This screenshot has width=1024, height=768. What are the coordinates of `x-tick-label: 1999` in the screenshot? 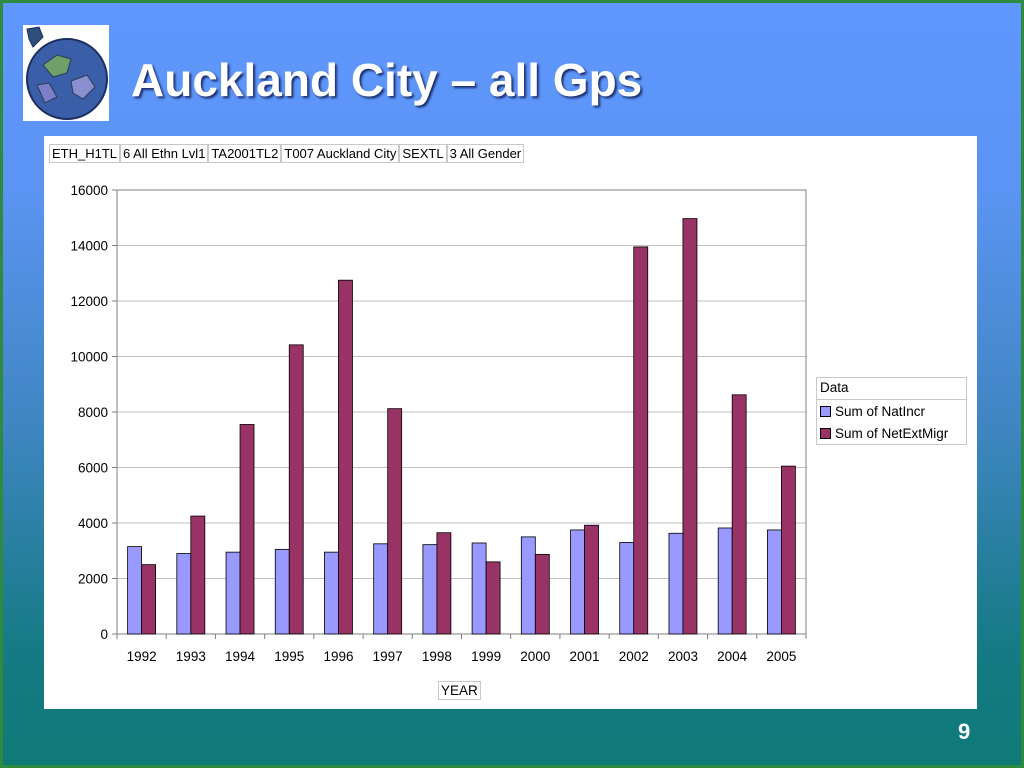 It's located at (486, 656).